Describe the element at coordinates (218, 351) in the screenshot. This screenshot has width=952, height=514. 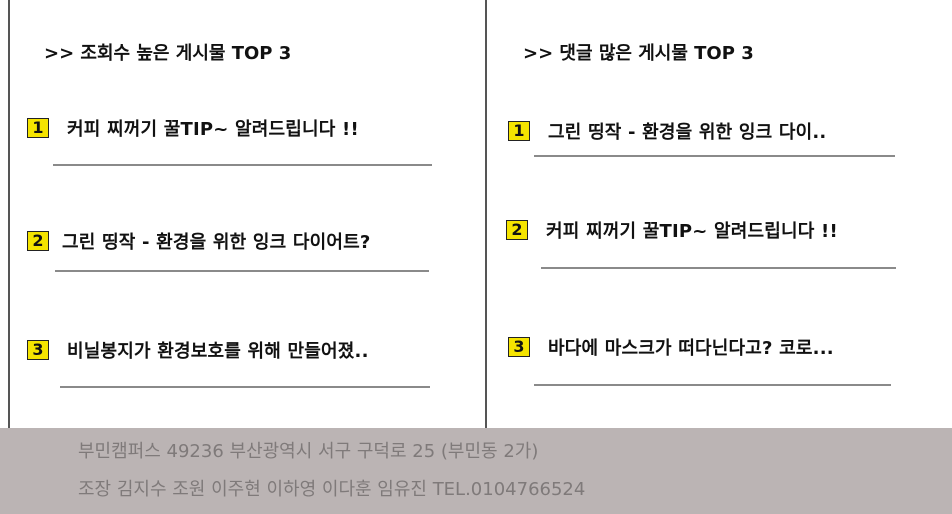
I see `post-title-link: 비닐봉지가 환경보호를 위해 만들어졌..` at that location.